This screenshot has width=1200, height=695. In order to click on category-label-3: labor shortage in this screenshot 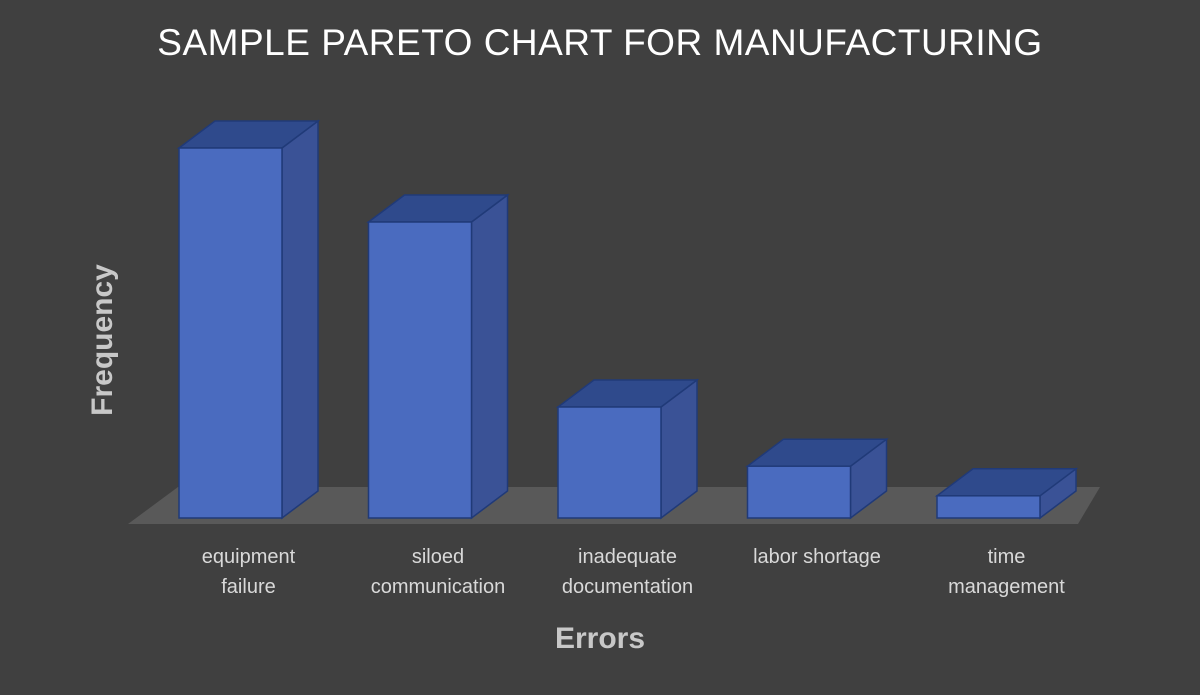, I will do `click(817, 557)`.